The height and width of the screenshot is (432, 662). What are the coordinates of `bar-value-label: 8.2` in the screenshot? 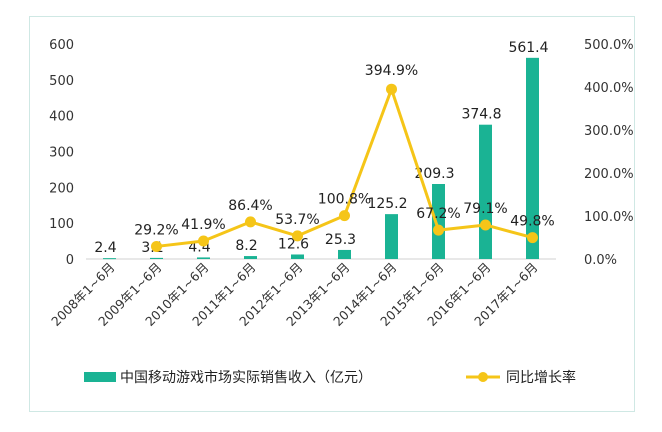 It's located at (246, 246).